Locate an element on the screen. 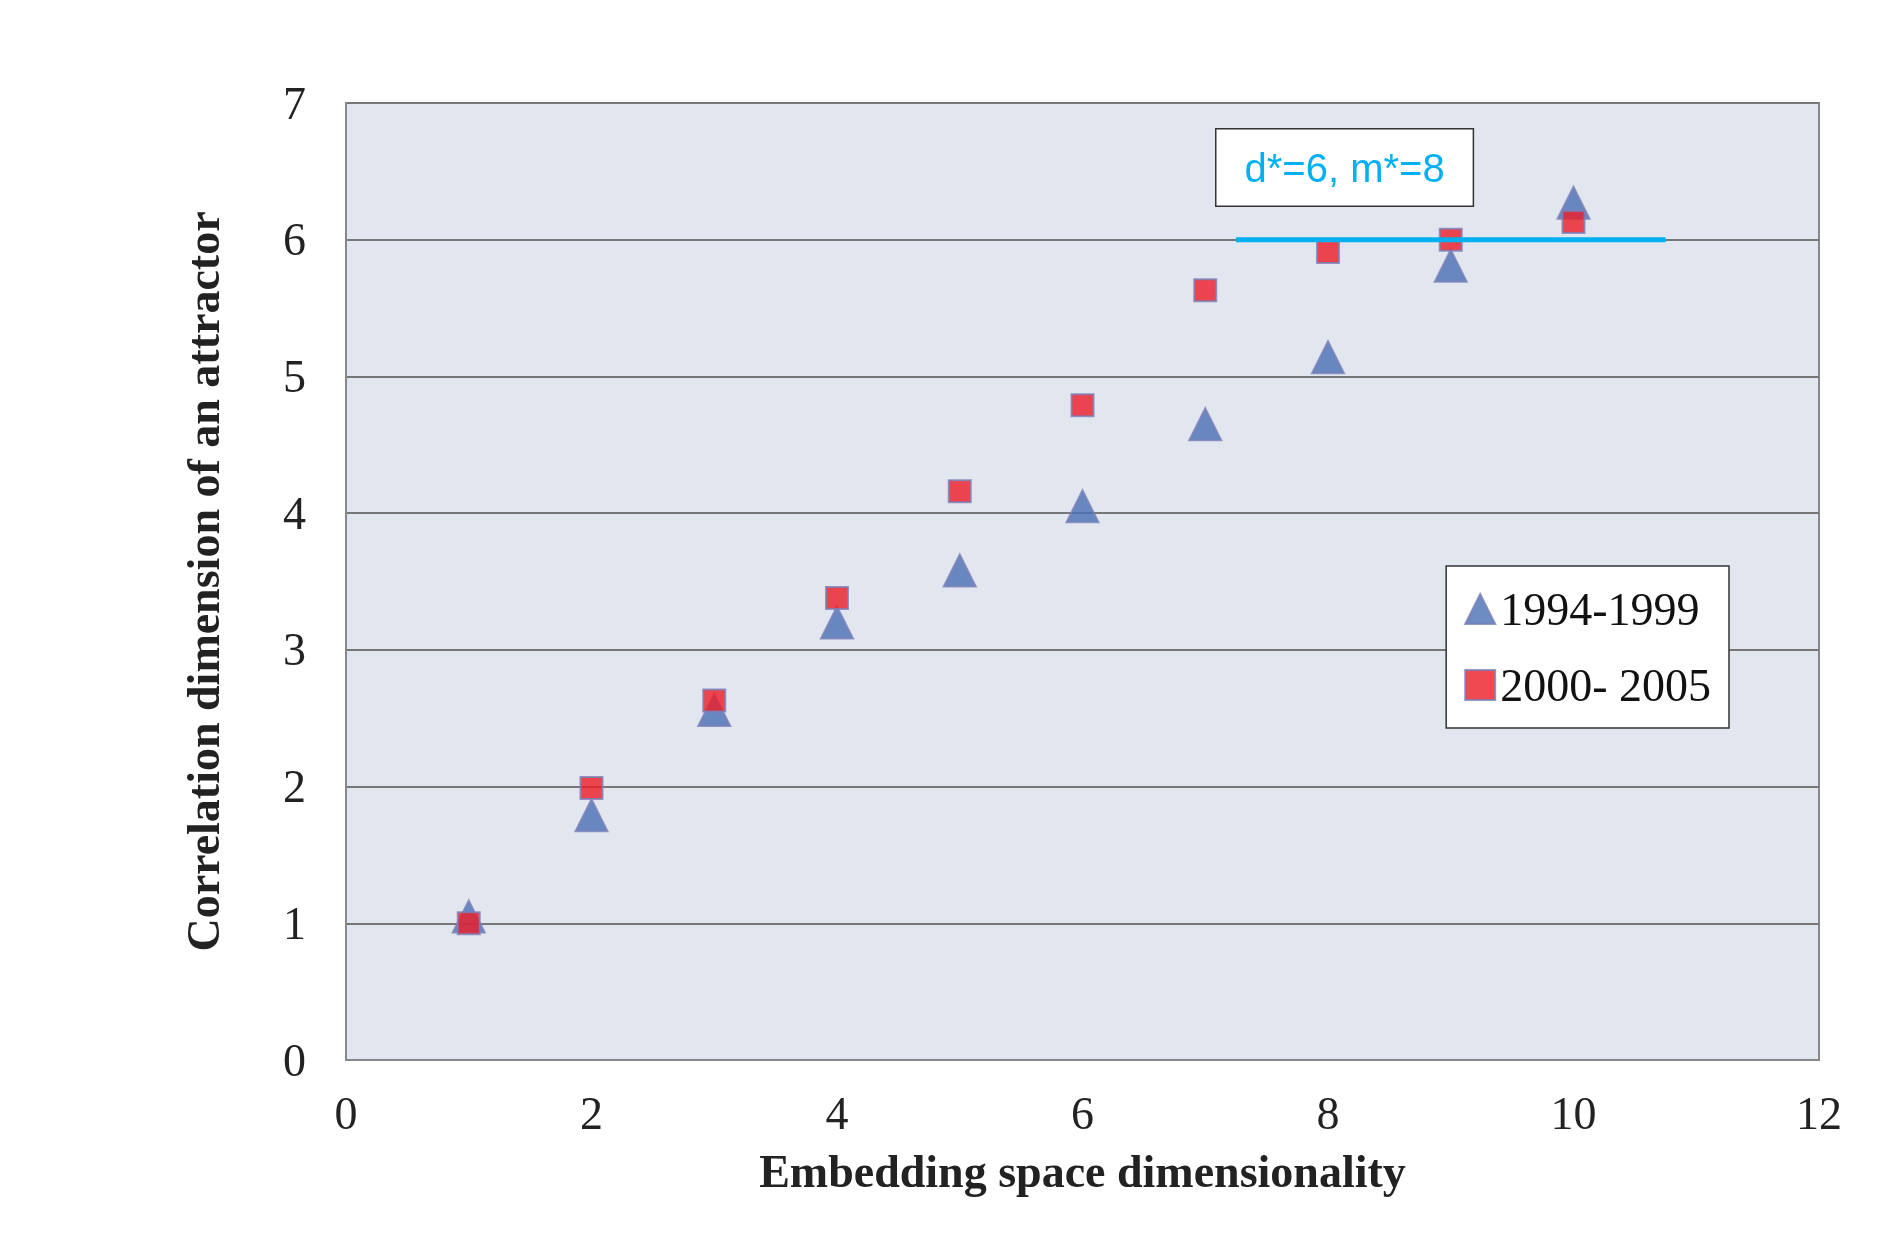 This screenshot has height=1234, width=1893. y-tick-label: 5 is located at coordinates (294, 376).